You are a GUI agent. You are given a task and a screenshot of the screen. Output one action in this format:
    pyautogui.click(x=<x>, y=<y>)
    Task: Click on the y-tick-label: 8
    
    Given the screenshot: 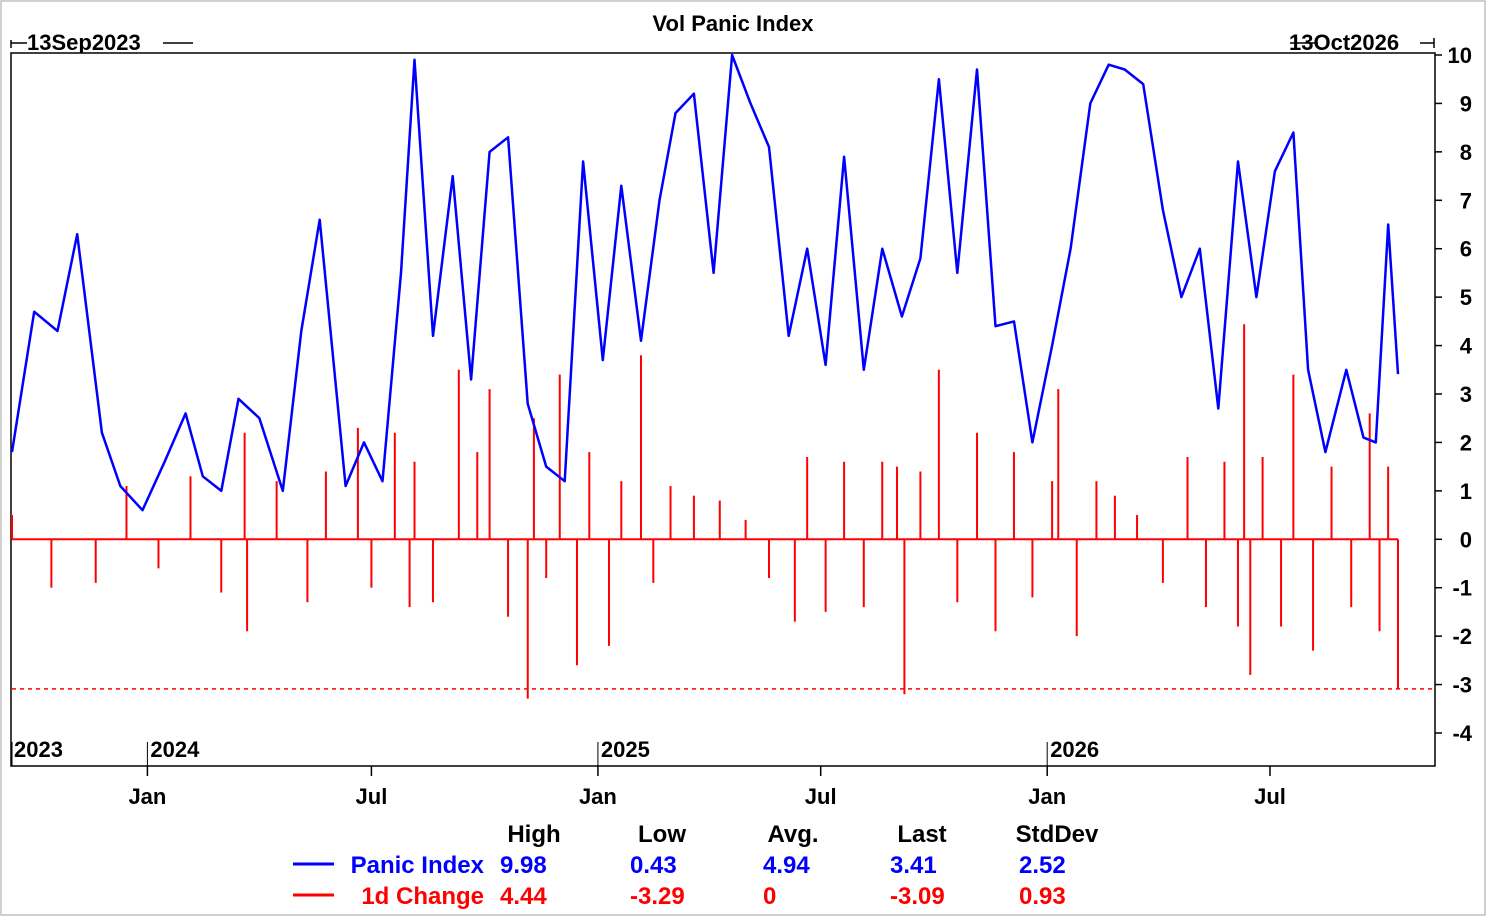 What is the action you would take?
    pyautogui.click(x=1466, y=152)
    